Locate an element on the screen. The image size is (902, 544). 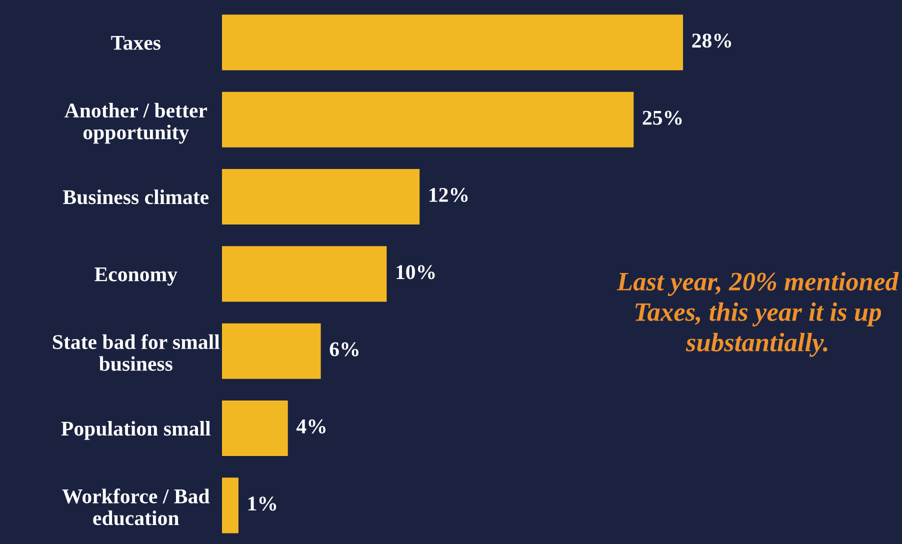
data-label: 6% is located at coordinates (344, 349).